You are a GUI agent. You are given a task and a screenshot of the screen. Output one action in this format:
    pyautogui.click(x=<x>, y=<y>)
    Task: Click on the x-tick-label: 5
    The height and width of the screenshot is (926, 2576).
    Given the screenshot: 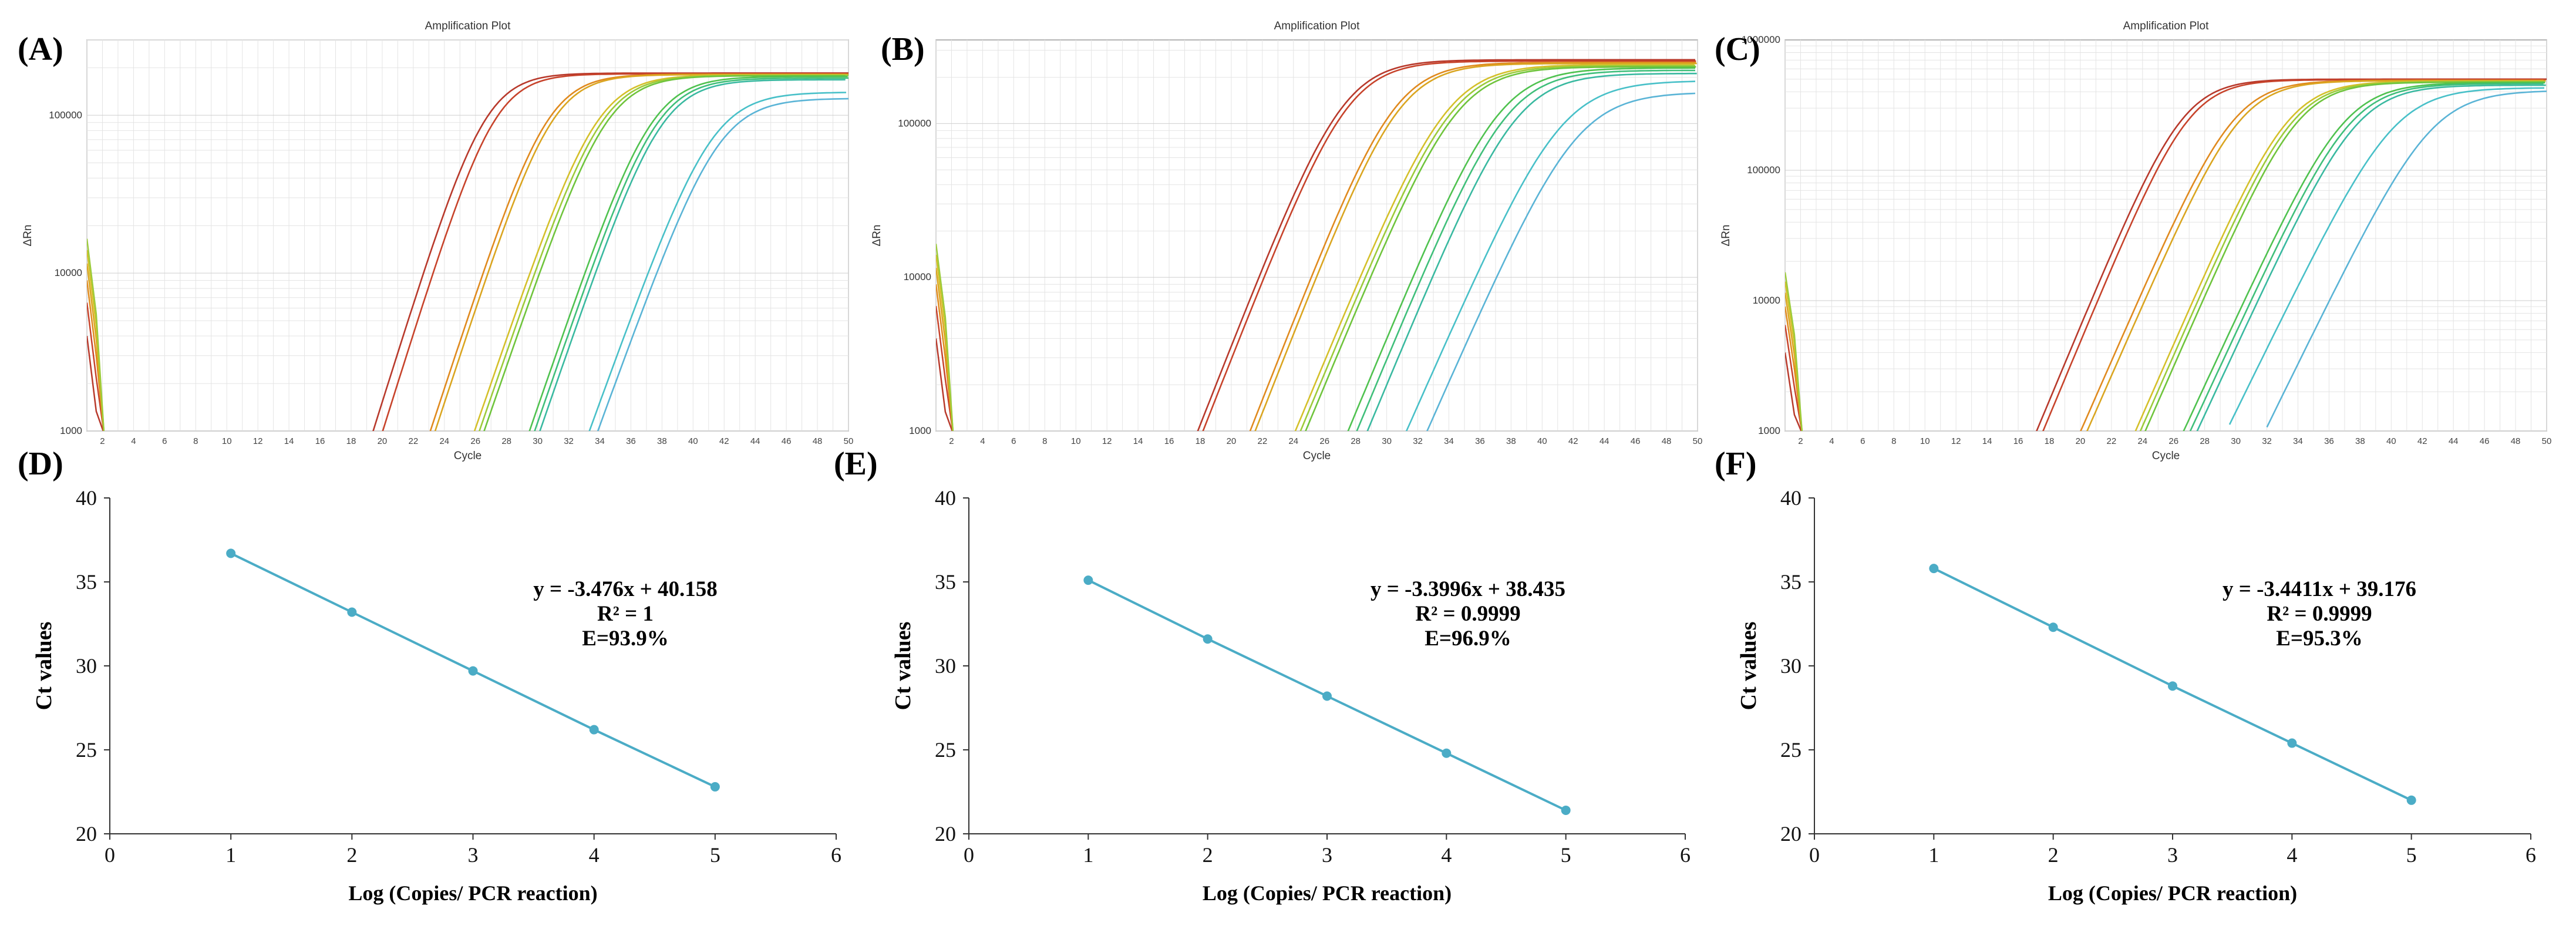 What is the action you would take?
    pyautogui.click(x=1566, y=855)
    